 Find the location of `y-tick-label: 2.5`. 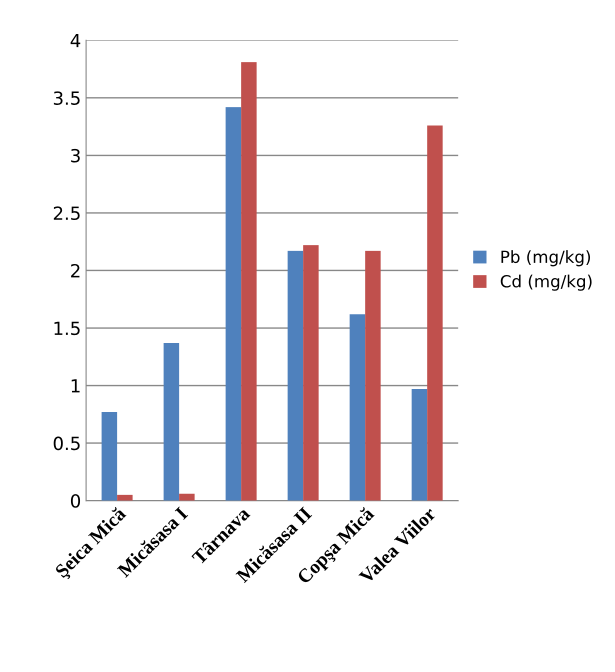

y-tick-label: 2.5 is located at coordinates (67, 213).